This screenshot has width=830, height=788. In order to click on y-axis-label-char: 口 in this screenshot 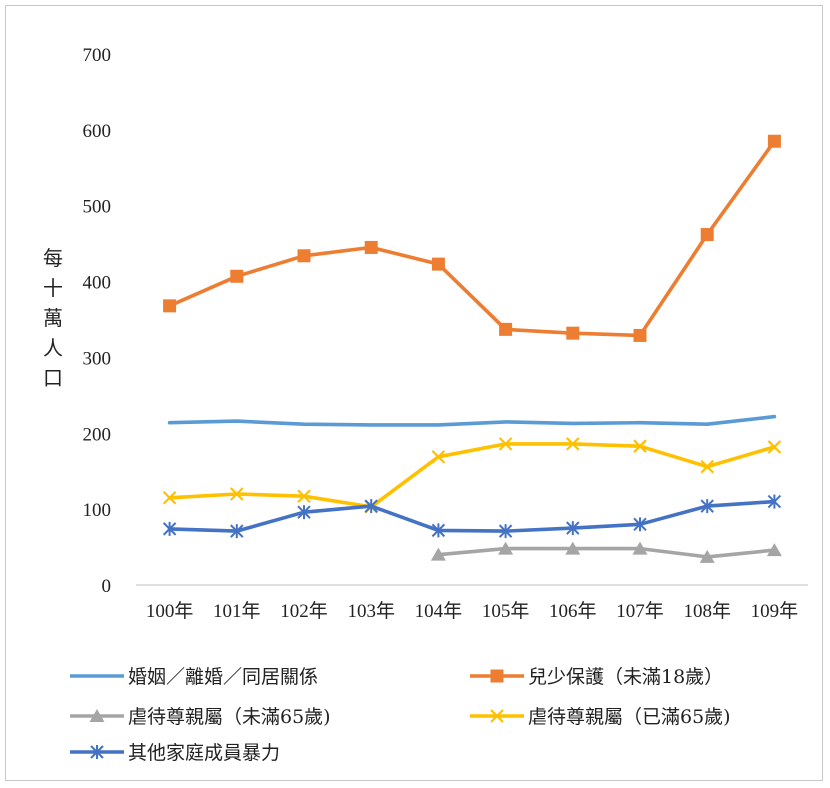, I will do `click(53, 378)`.